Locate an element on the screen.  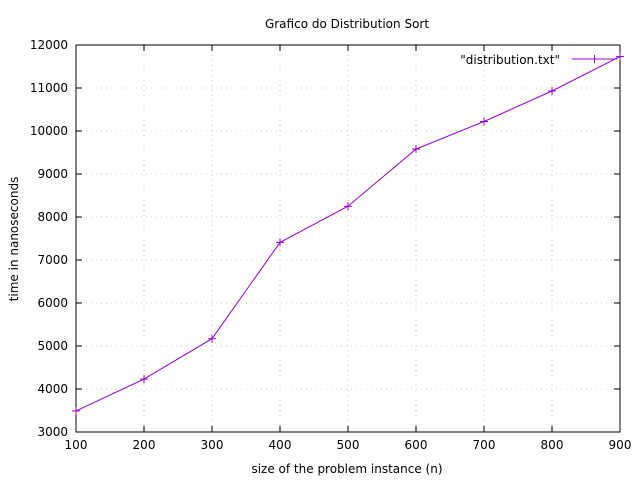
legend-plus-marker is located at coordinates (594, 59).